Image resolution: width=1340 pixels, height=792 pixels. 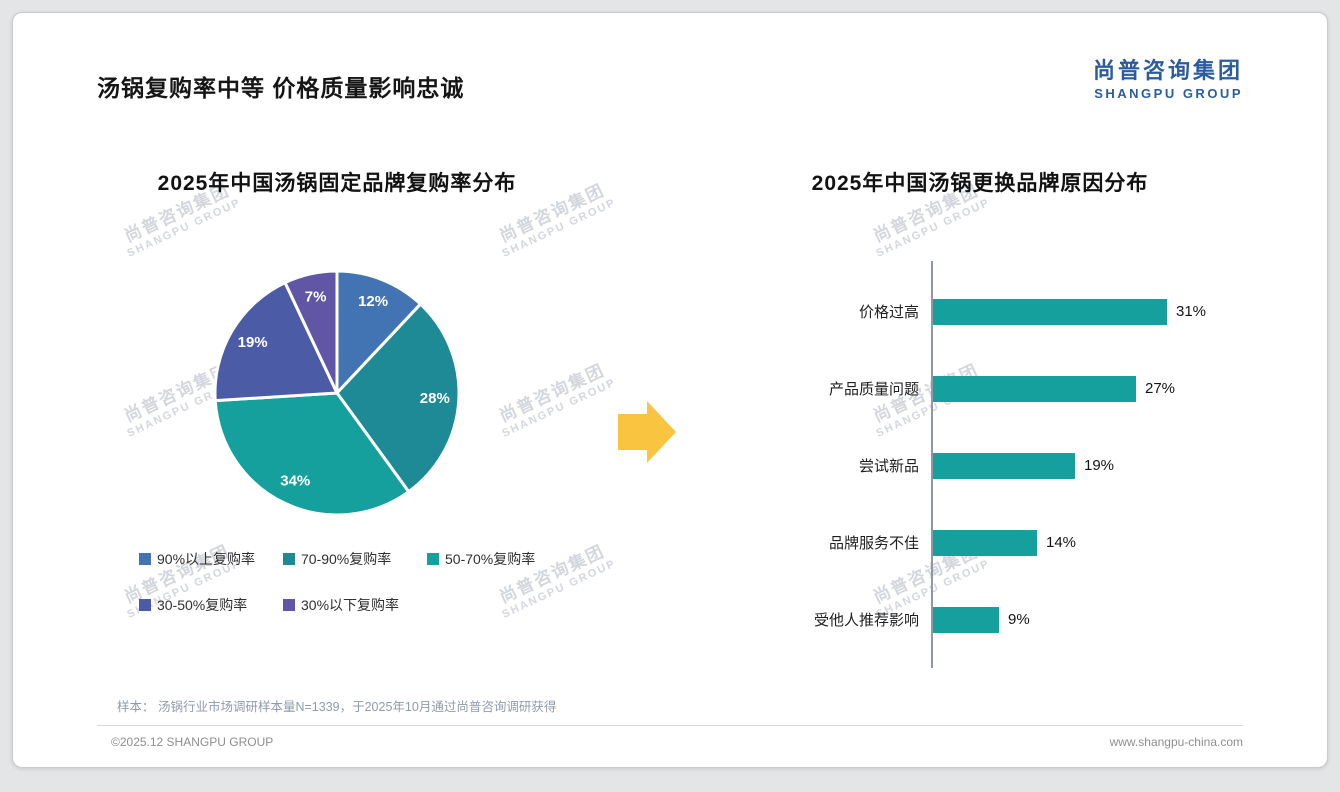 What do you see at coordinates (295, 481) in the screenshot?
I see `pie-slice-label: 34%` at bounding box center [295, 481].